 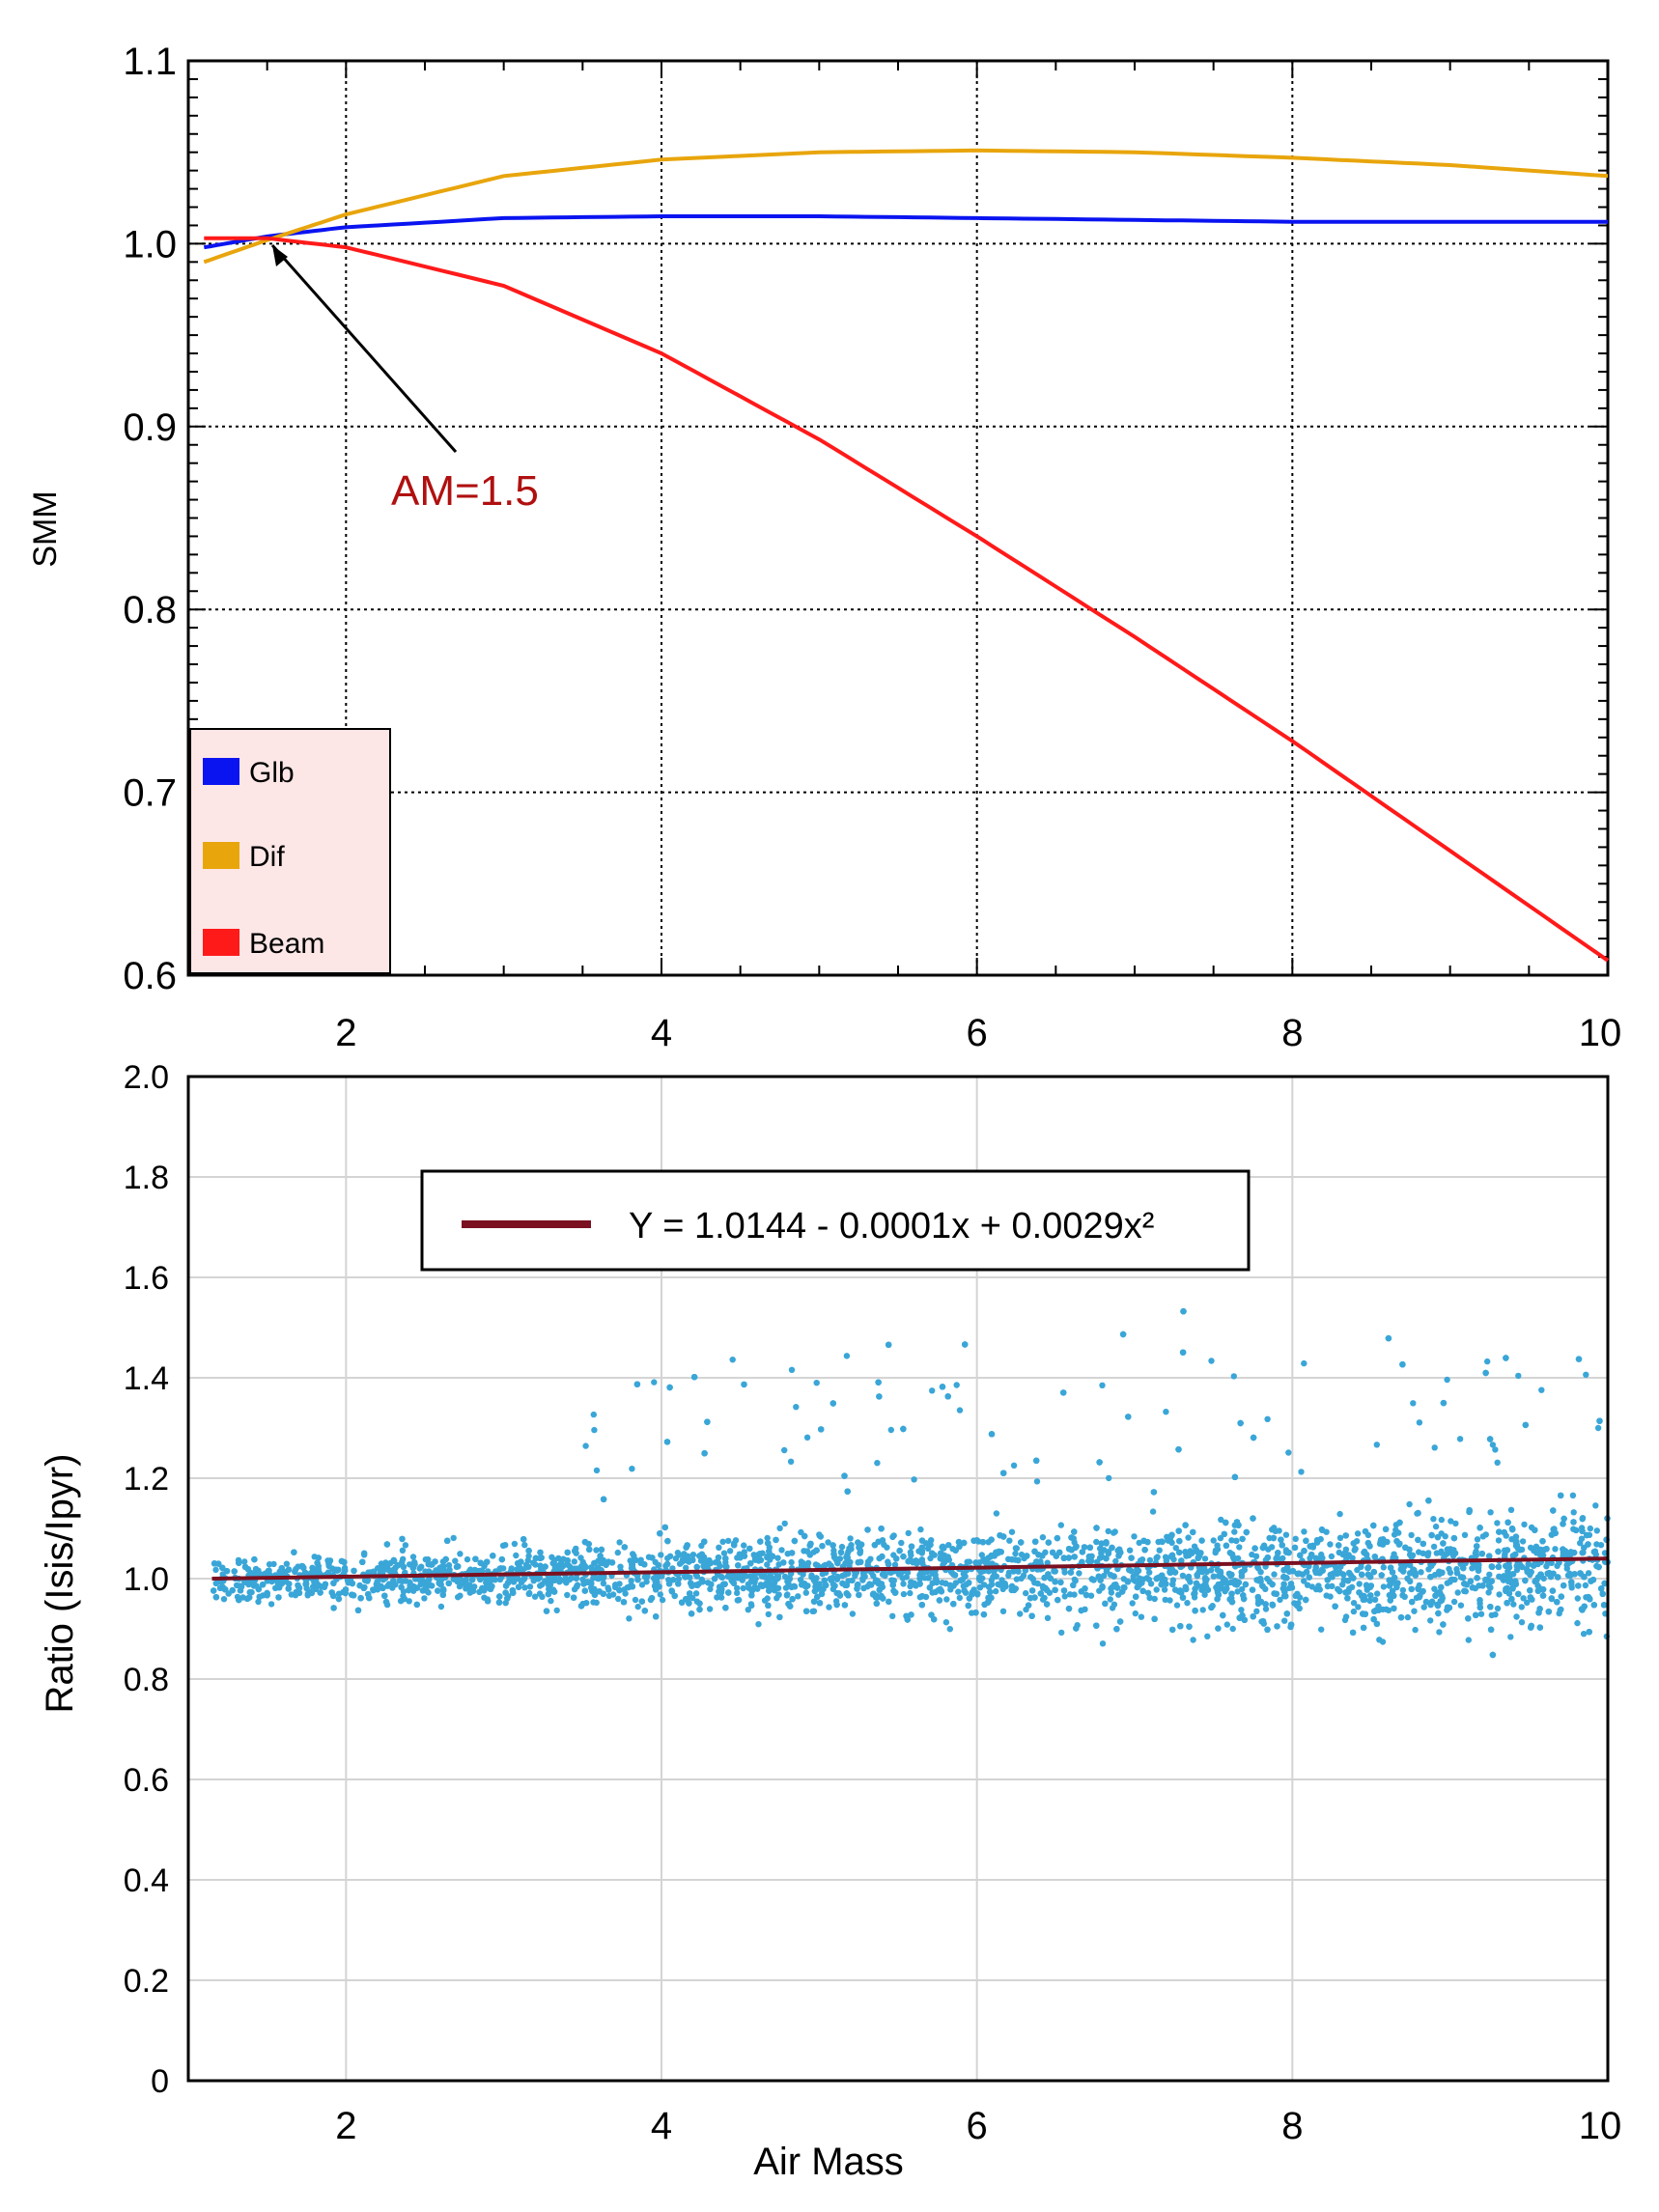 I want to click on smm-y-tick-label: 0.6, so click(x=150, y=976).